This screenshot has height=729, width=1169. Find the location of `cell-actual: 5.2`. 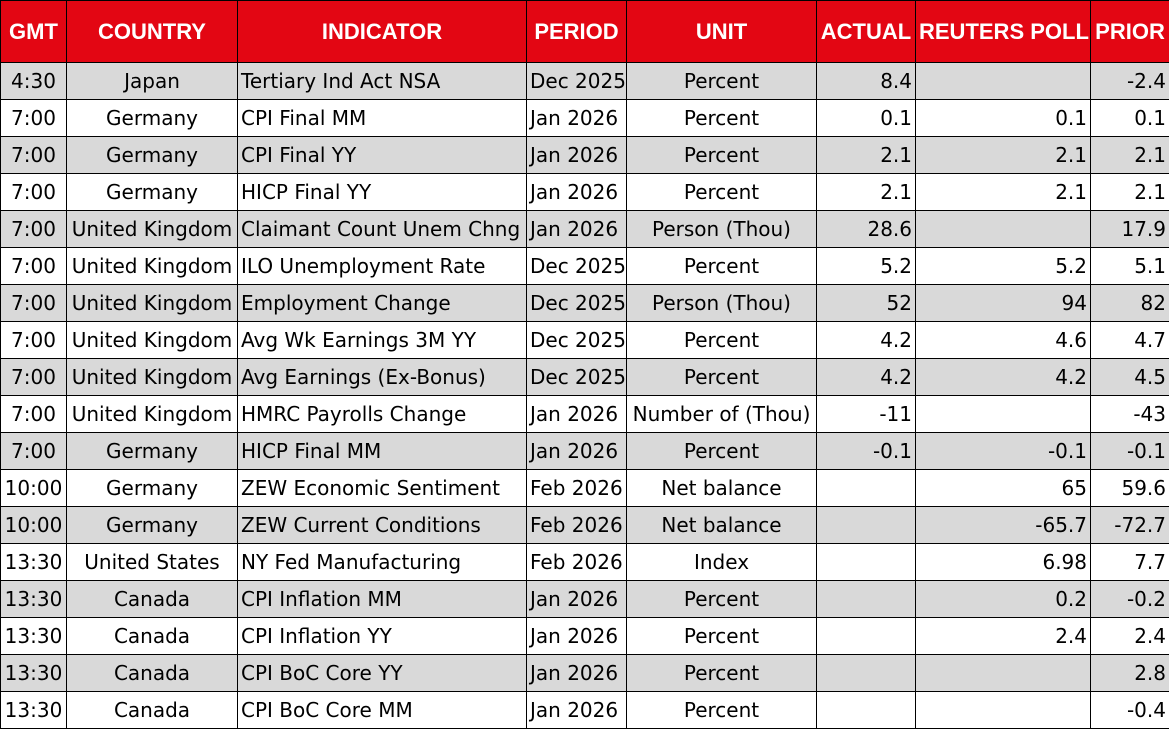

cell-actual: 5.2 is located at coordinates (866, 266).